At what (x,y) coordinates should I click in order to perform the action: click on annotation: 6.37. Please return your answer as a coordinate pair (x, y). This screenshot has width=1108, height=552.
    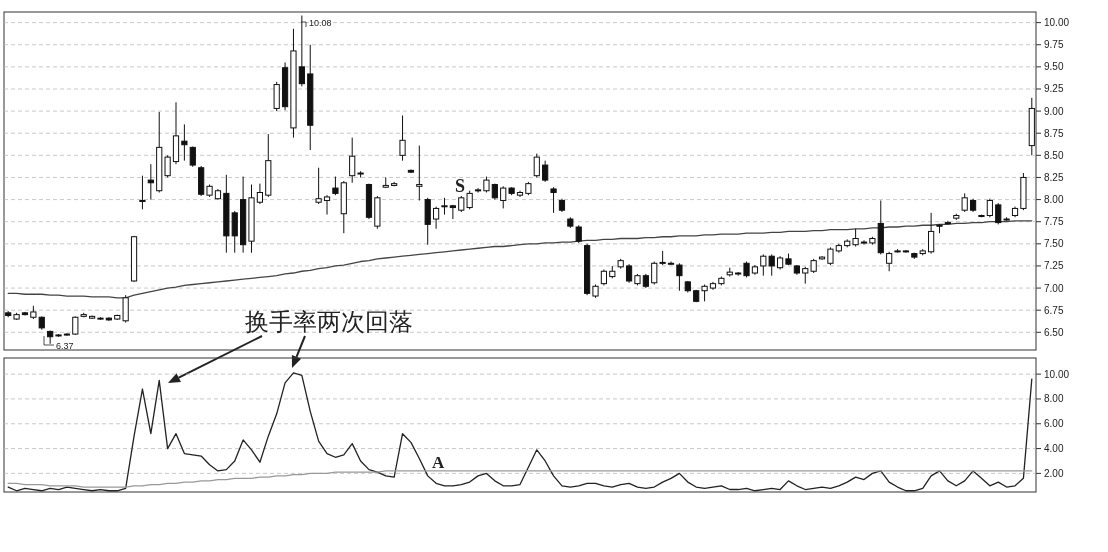
    Looking at the image, I should click on (65, 346).